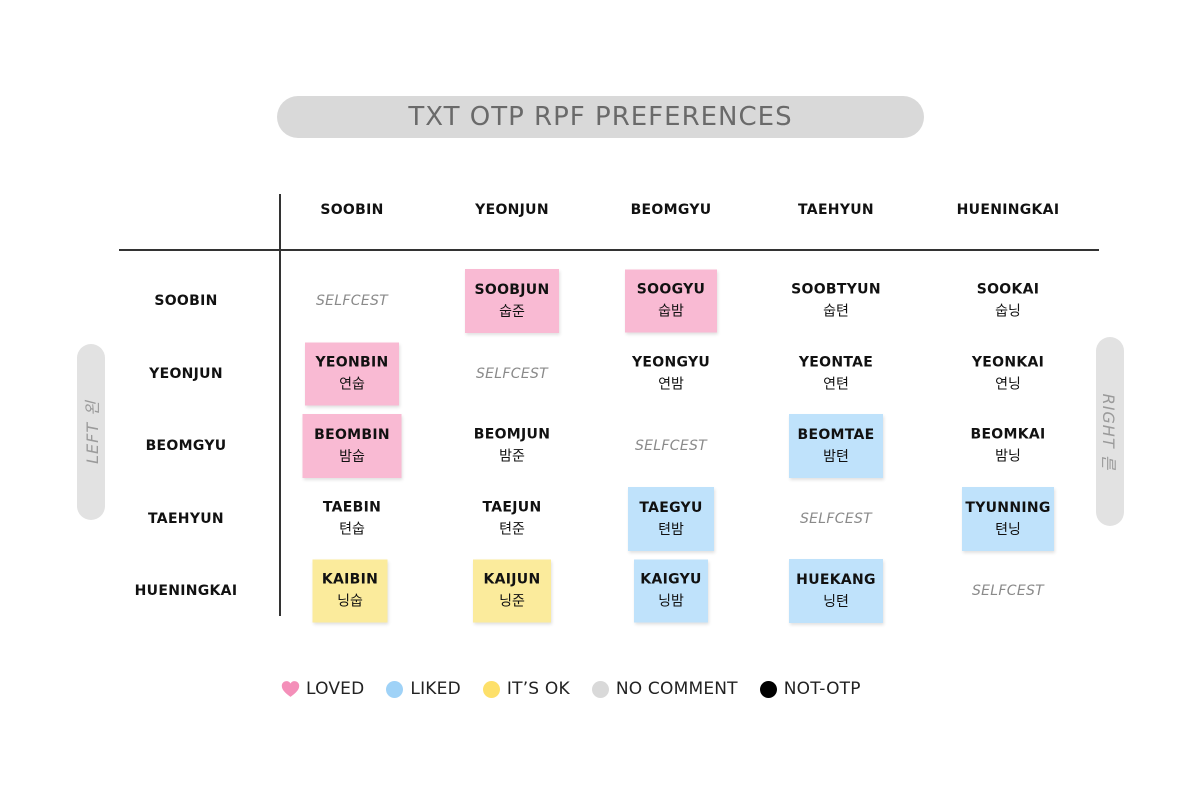 The width and height of the screenshot is (1200, 801). I want to click on cell-korean-name: 텬밤, so click(671, 529).